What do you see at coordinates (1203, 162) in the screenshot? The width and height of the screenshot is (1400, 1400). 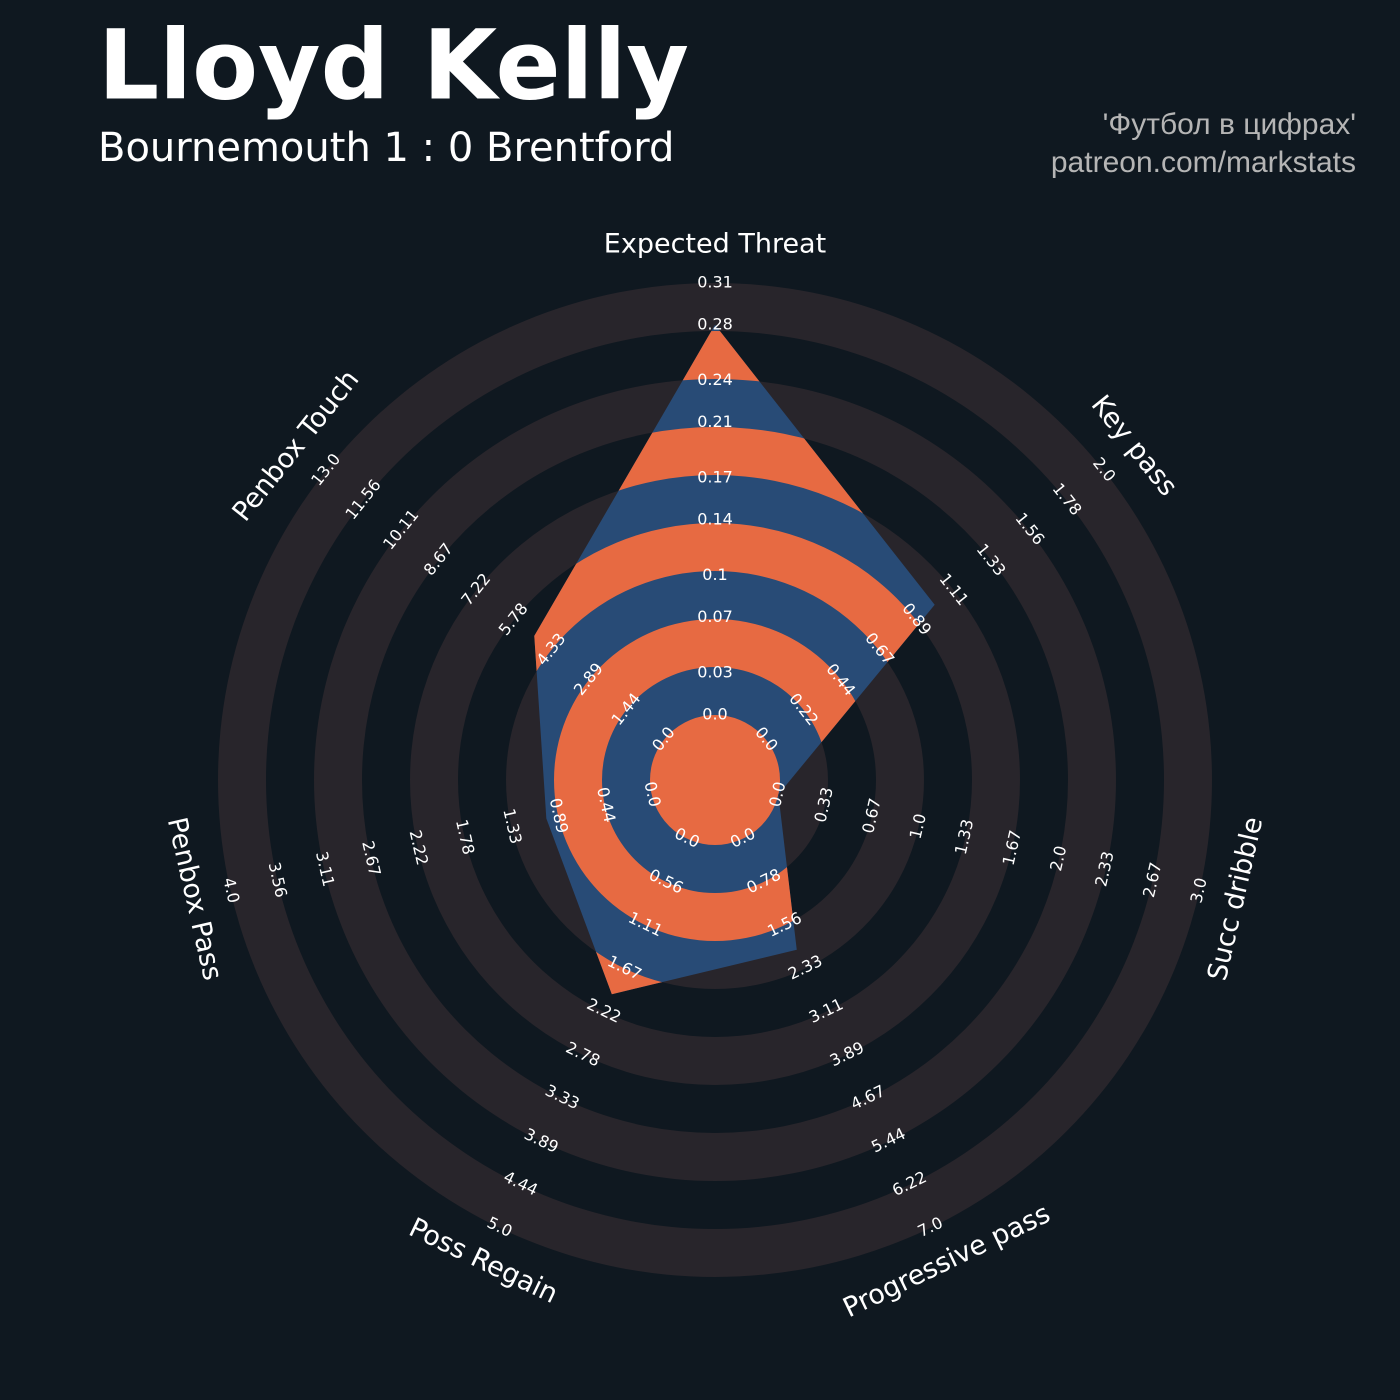 I see `credit: patreon.com/markstats` at bounding box center [1203, 162].